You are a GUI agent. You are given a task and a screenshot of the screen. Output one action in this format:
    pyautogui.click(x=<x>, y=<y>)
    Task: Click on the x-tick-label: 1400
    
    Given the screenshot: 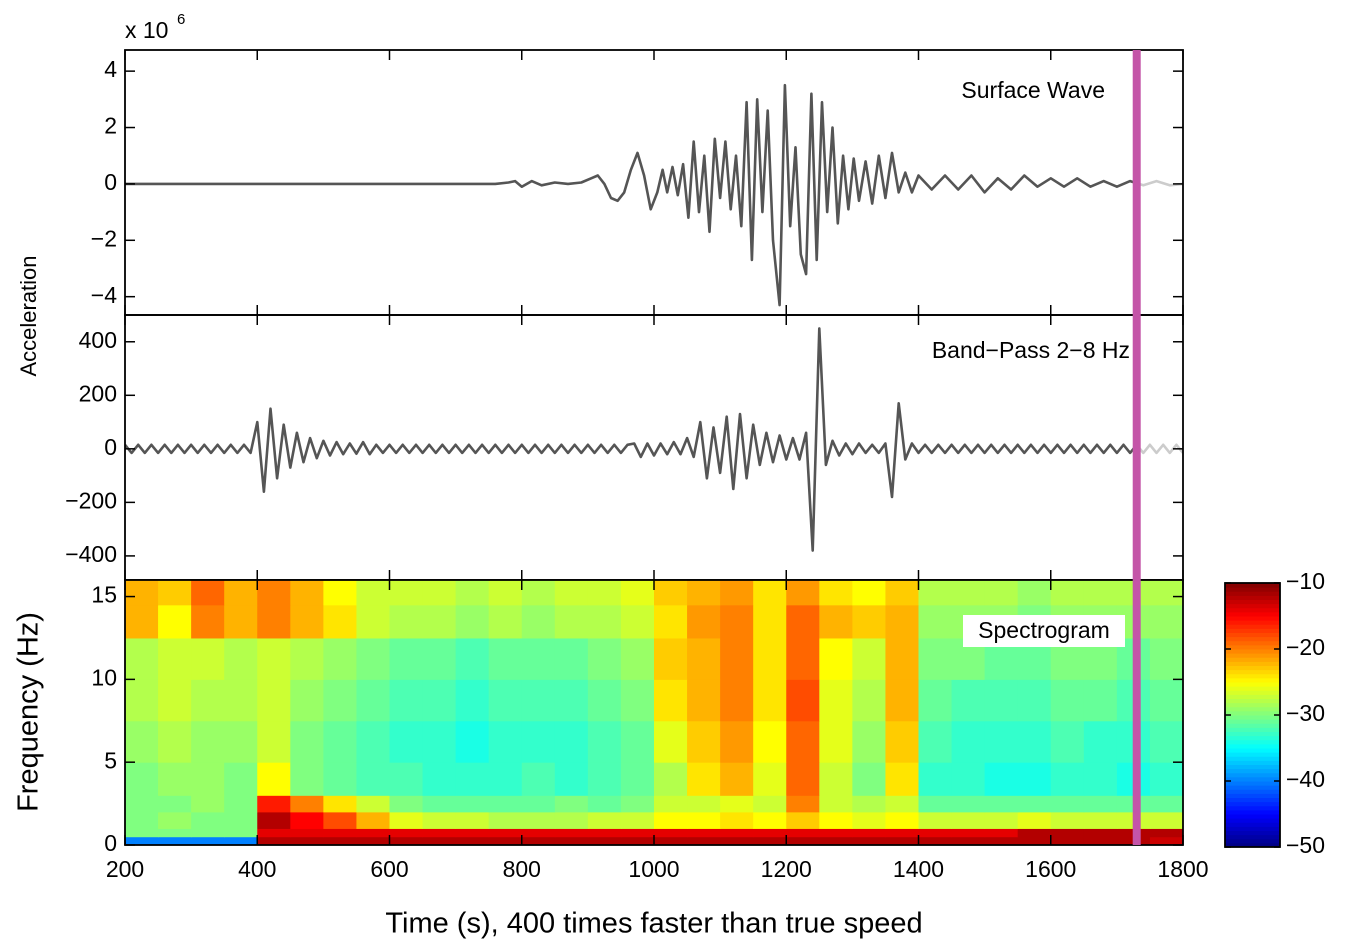 What is the action you would take?
    pyautogui.click(x=918, y=869)
    